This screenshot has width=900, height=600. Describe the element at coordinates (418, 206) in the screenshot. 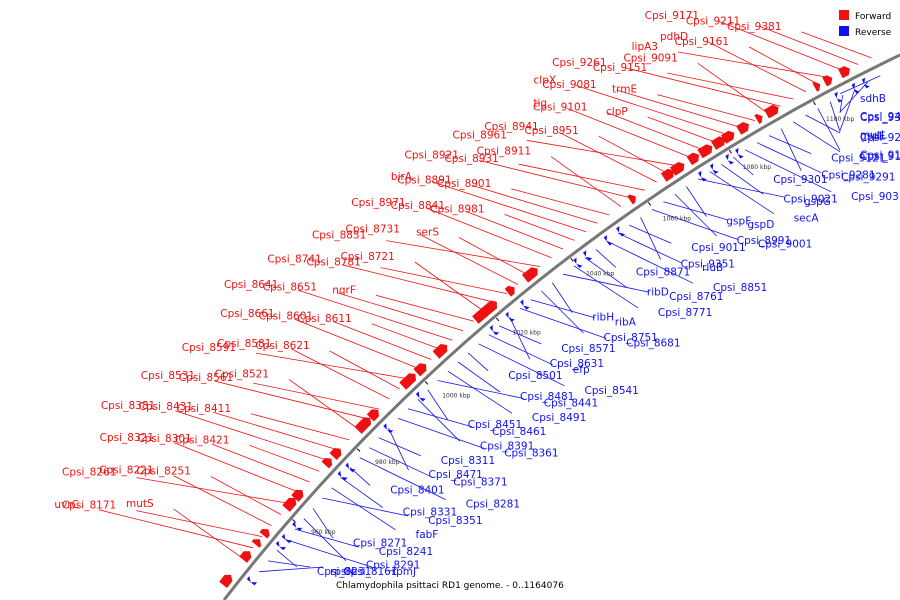

I see `forward-gene-label: Cpsi_8841` at that location.